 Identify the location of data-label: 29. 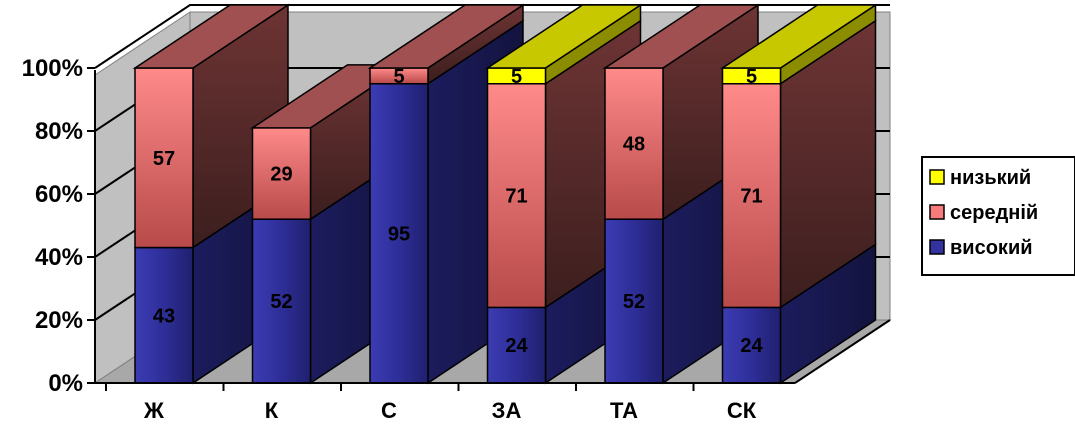
(281, 175).